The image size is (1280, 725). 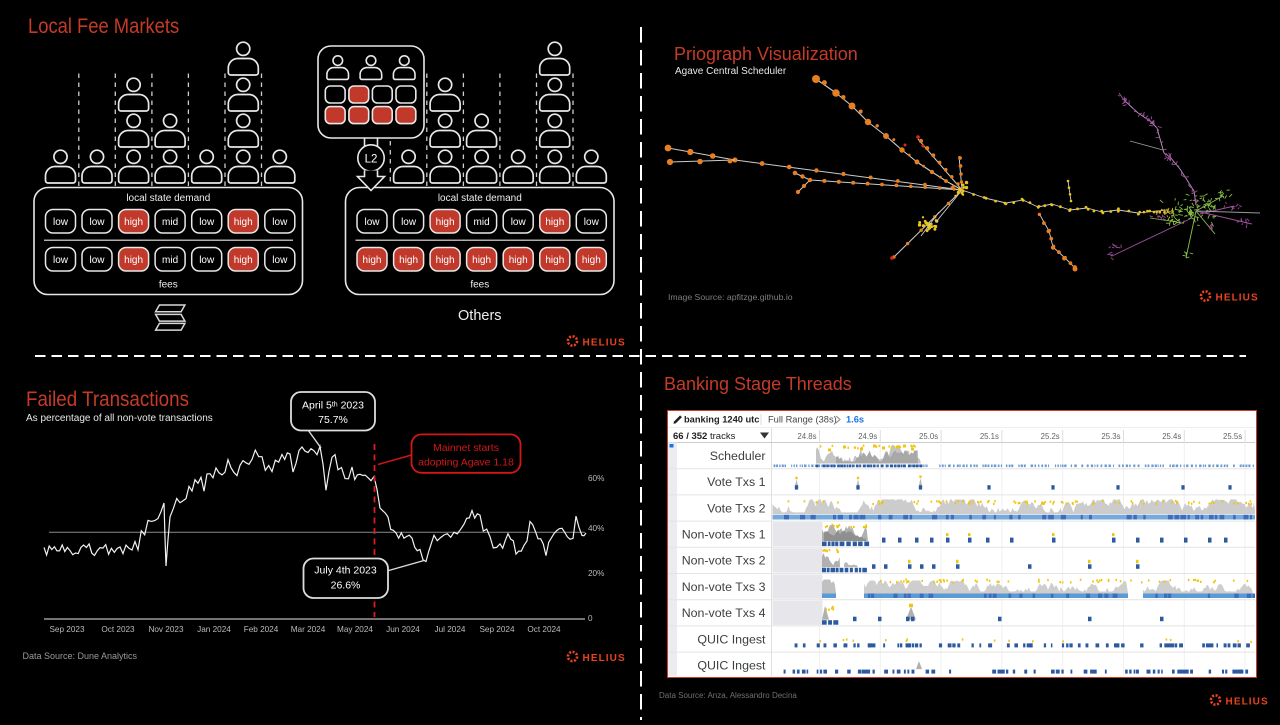 What do you see at coordinates (1171, 436) in the screenshot?
I see `svg-text: 25.4s` at bounding box center [1171, 436].